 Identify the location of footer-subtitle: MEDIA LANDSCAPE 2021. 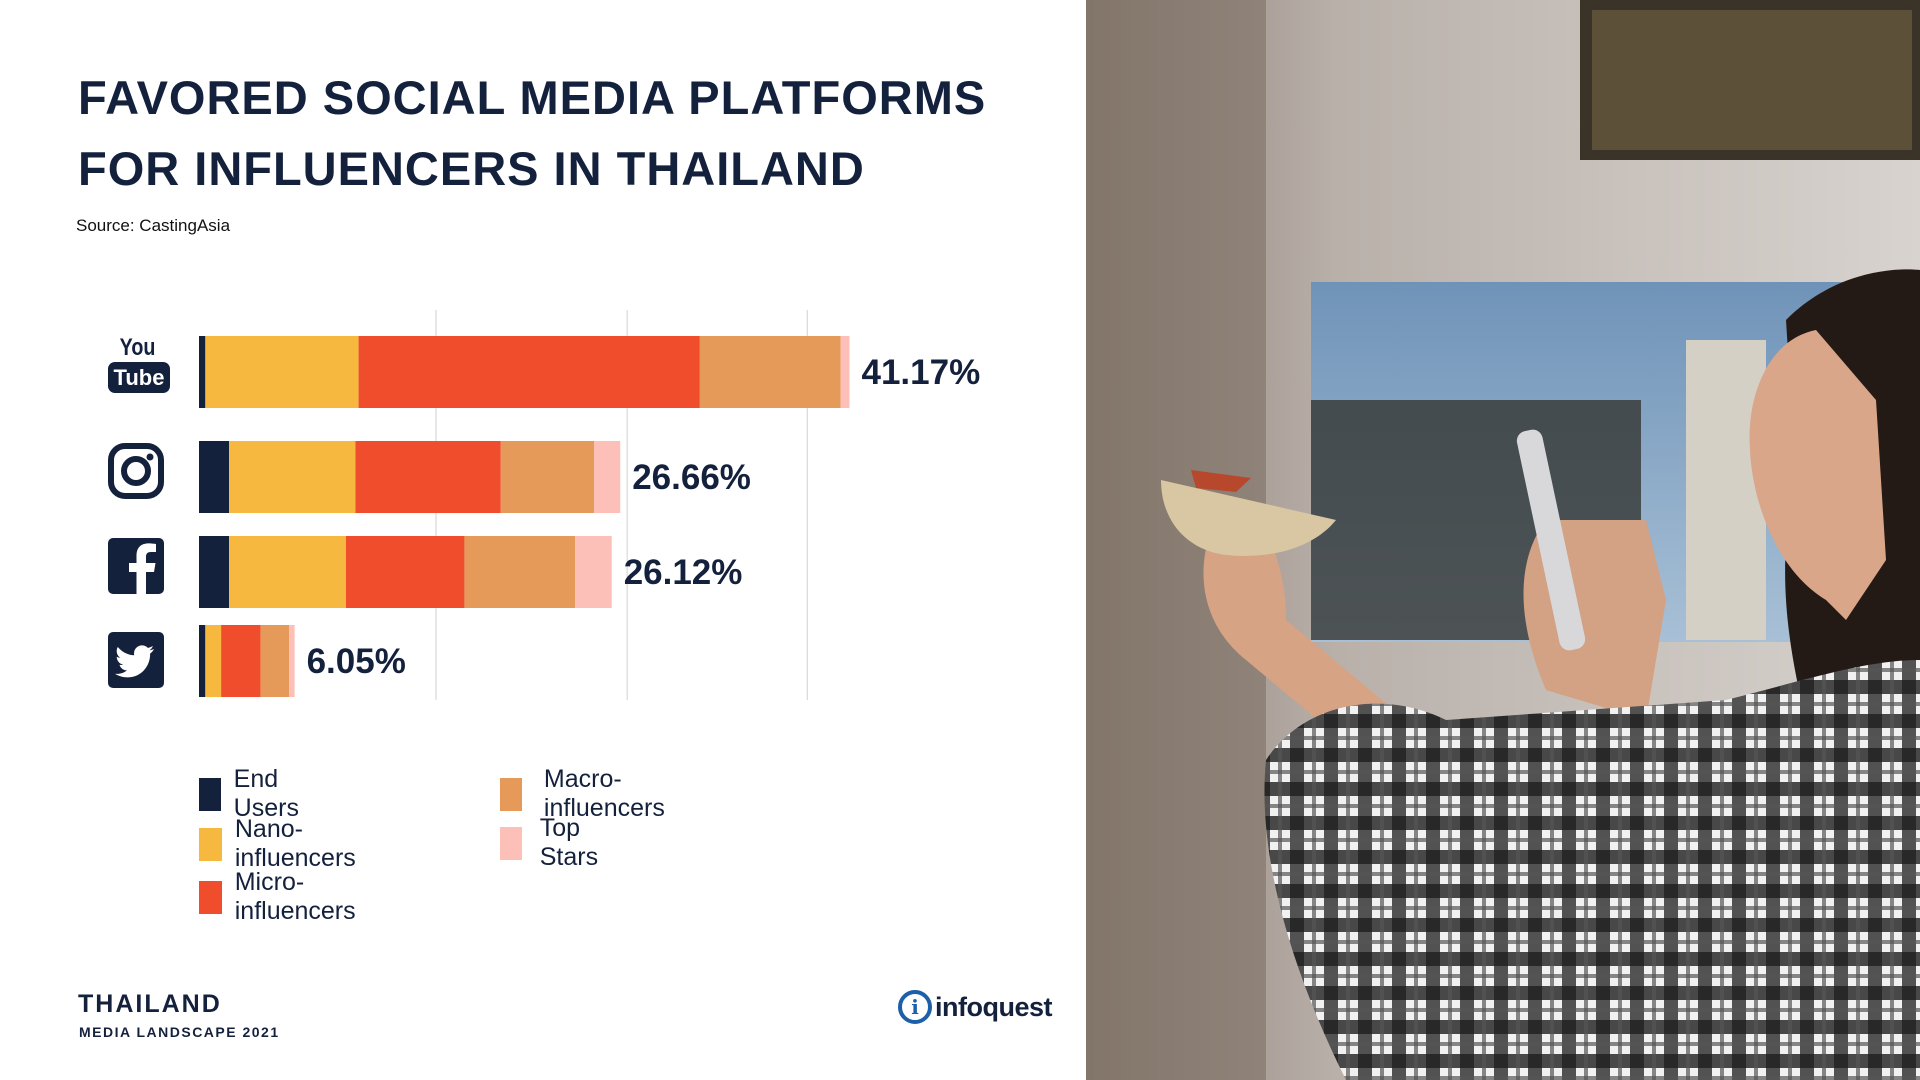
(179, 1032).